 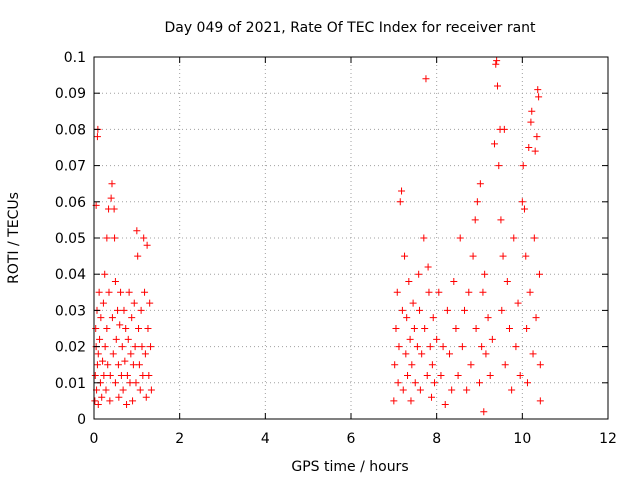 I want to click on x-tick-labels: 0 2 4 6 8 10 12, so click(x=353, y=439).